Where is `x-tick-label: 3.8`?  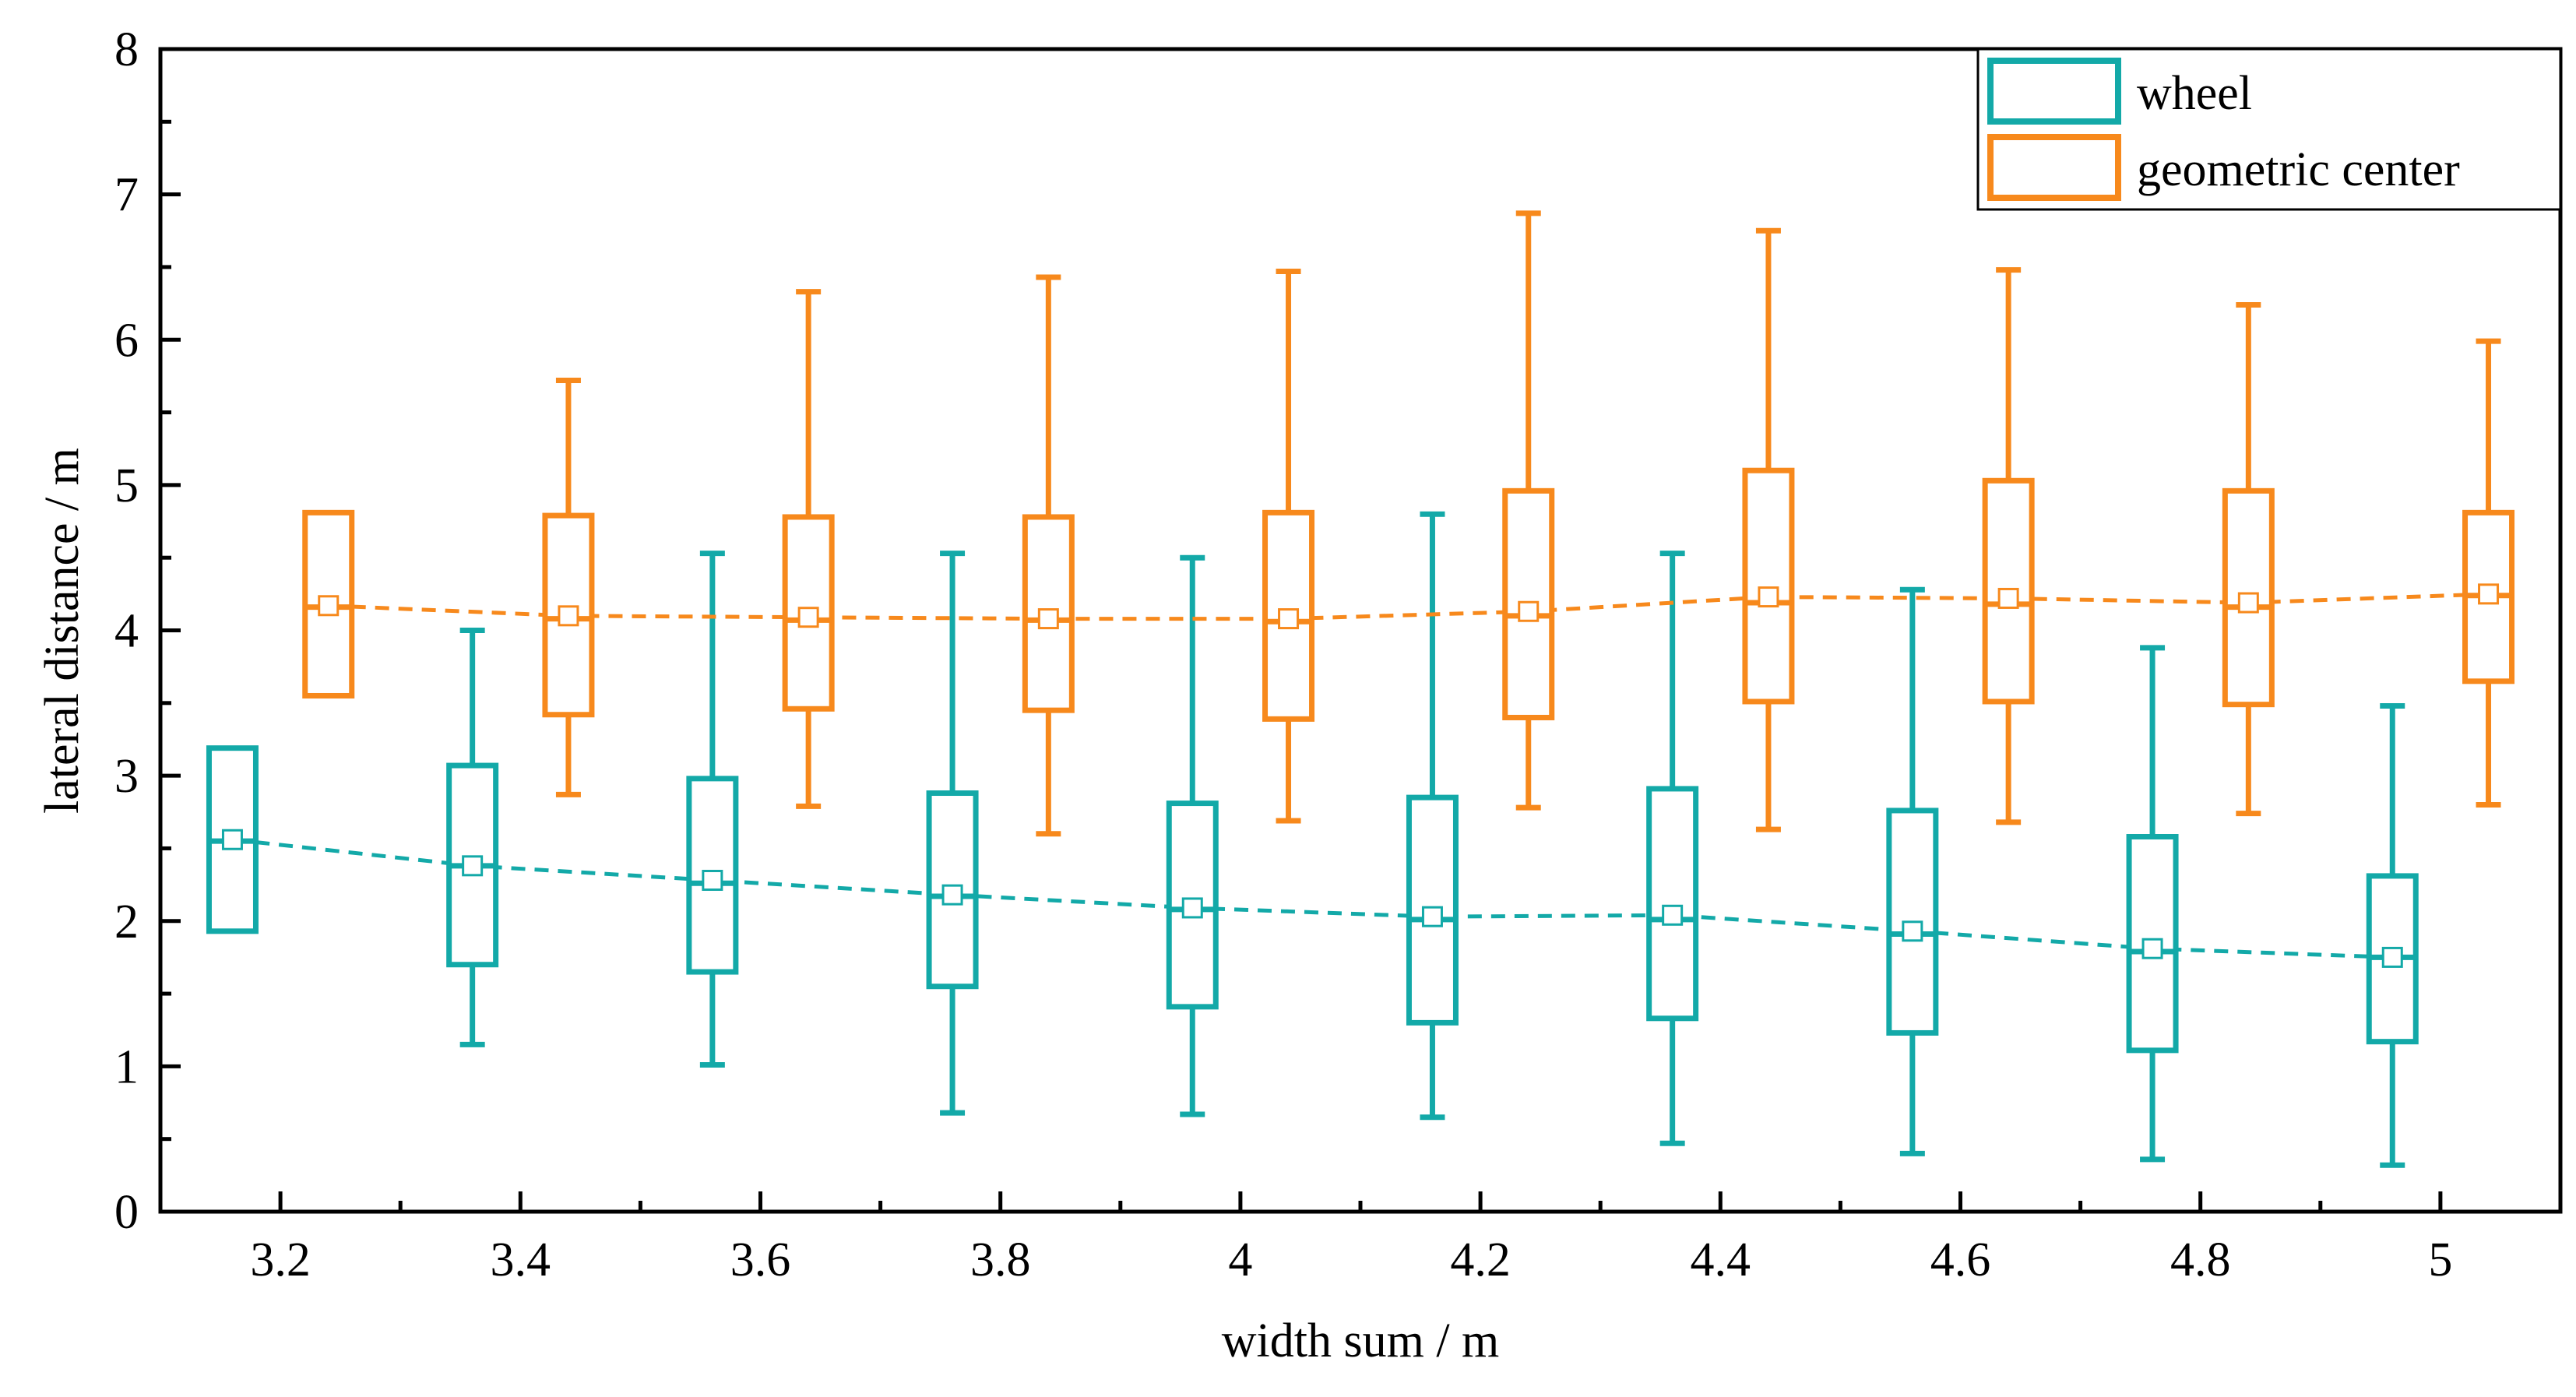 x-tick-label: 3.8 is located at coordinates (1000, 1259).